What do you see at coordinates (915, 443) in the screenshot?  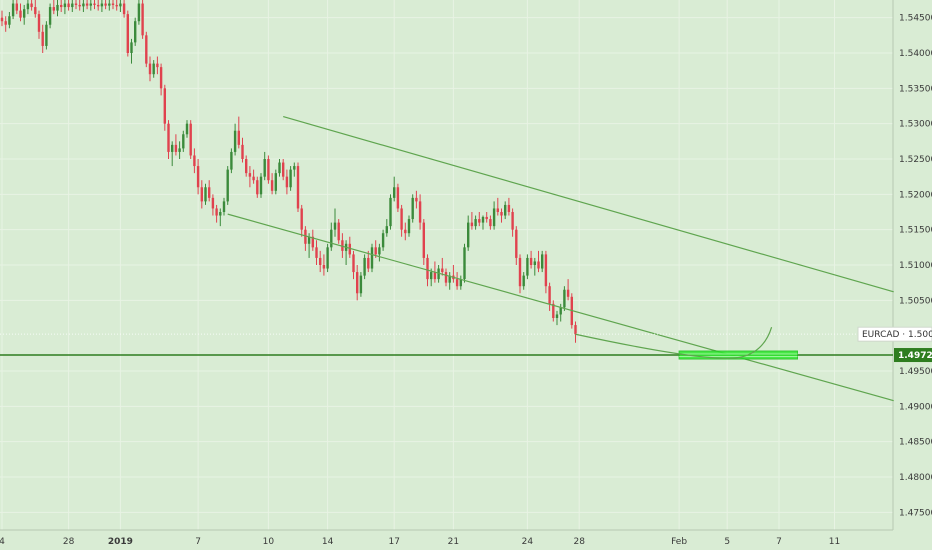 I see `y-tick-label: 1.48500` at bounding box center [915, 443].